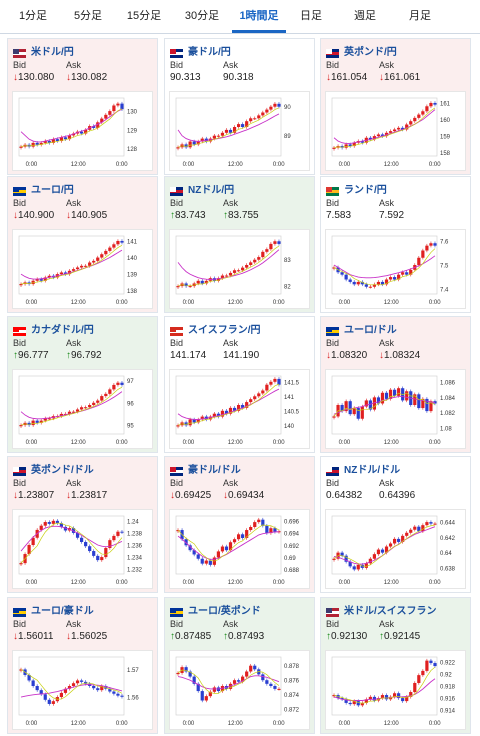  Describe the element at coordinates (370, 52) in the screenshot. I see `pair-title: 英ポンド/円` at that location.